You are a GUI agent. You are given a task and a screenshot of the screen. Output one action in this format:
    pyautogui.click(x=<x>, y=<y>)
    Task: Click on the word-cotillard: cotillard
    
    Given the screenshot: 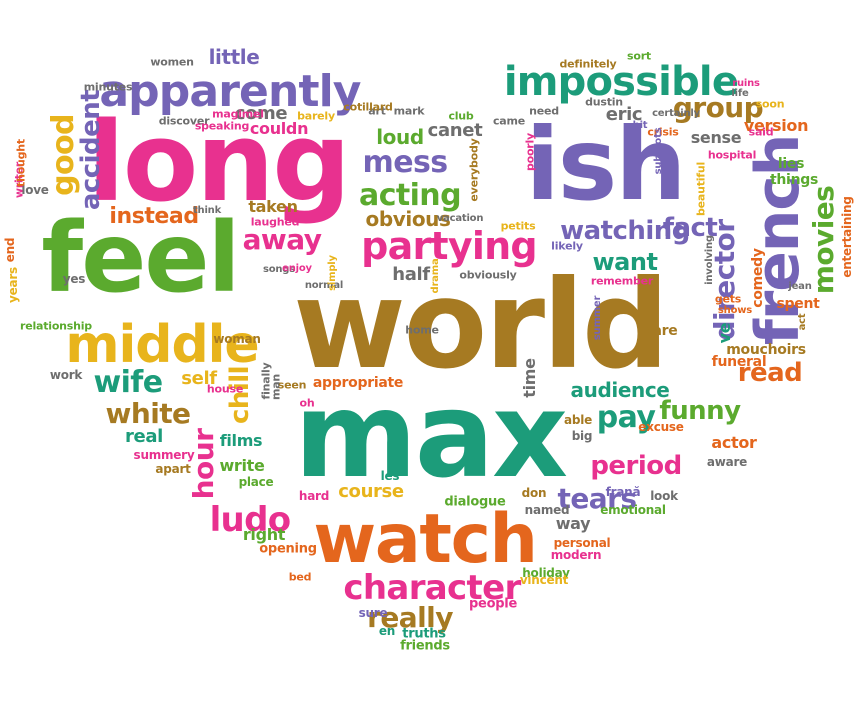 What is the action you would take?
    pyautogui.click(x=368, y=107)
    